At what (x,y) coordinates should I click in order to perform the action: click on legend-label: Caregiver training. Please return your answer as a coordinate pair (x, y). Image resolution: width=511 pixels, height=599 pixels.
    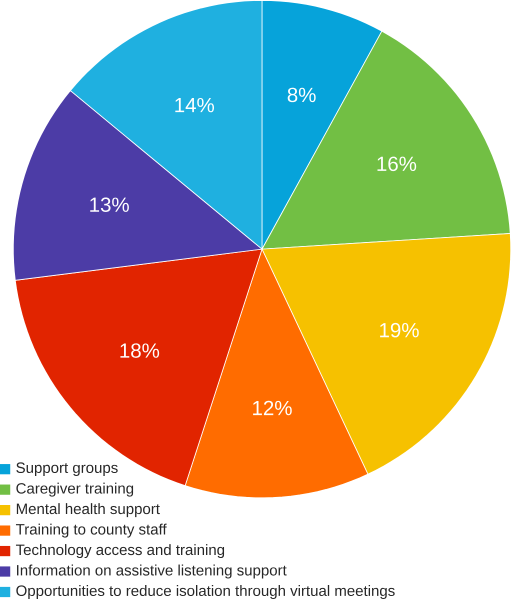
    Looking at the image, I should click on (75, 489).